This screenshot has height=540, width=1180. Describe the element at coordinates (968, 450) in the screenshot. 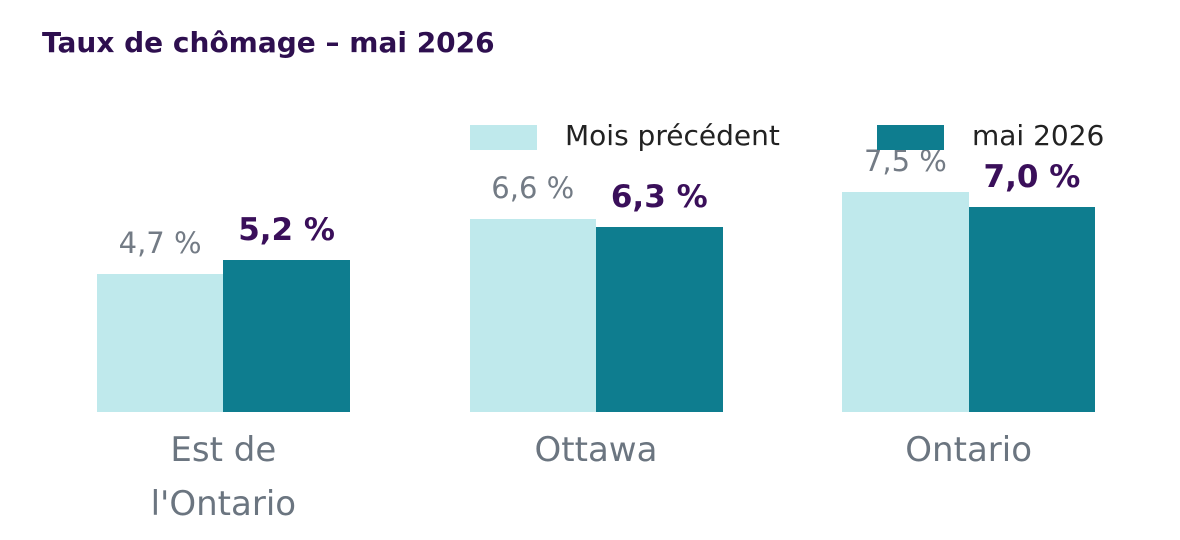

I see `x-tick-label: Ontario` at that location.